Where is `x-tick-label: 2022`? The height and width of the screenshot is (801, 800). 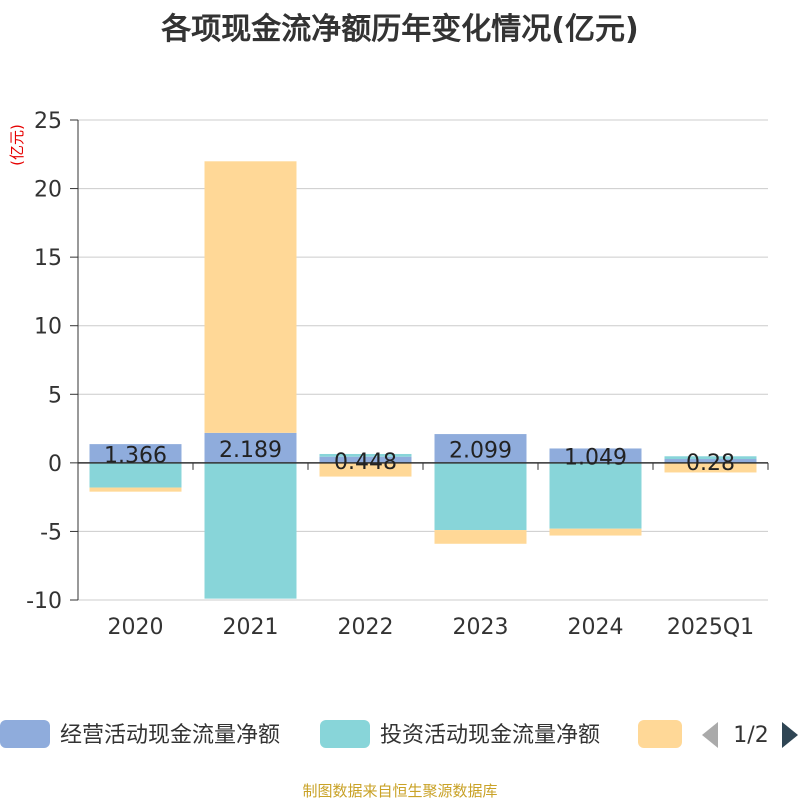
x-tick-label: 2022 is located at coordinates (366, 627).